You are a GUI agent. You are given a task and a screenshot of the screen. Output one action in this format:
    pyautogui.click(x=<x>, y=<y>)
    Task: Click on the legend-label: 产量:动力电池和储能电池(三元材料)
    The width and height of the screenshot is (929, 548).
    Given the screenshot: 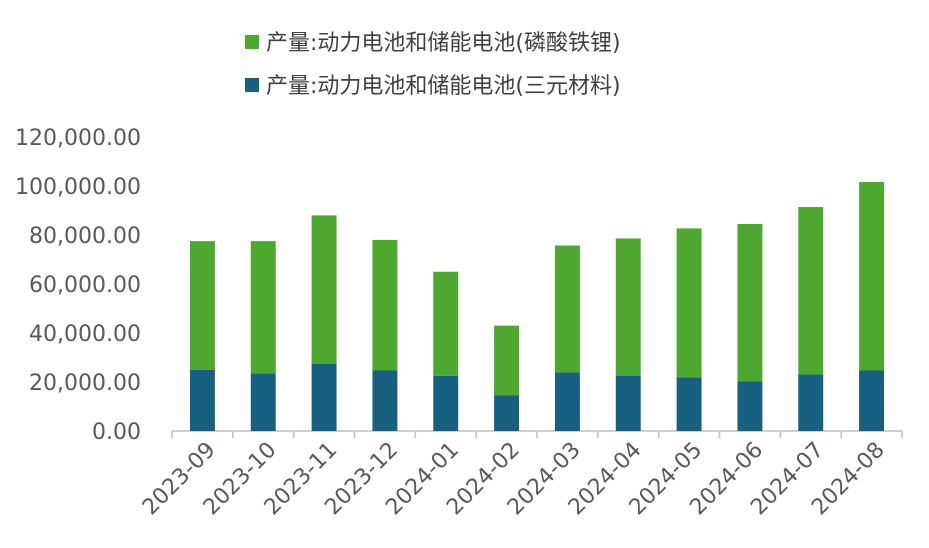 What is the action you would take?
    pyautogui.click(x=443, y=86)
    